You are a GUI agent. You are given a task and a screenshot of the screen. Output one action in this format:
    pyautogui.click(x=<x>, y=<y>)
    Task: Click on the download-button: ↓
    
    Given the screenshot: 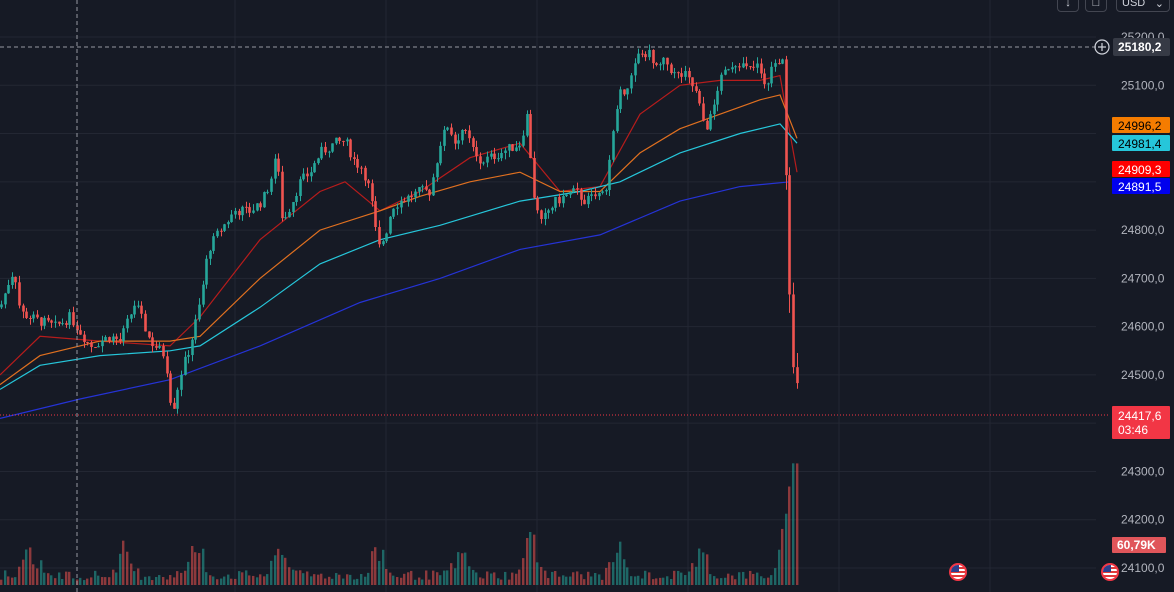 What is the action you would take?
    pyautogui.click(x=1068, y=6)
    